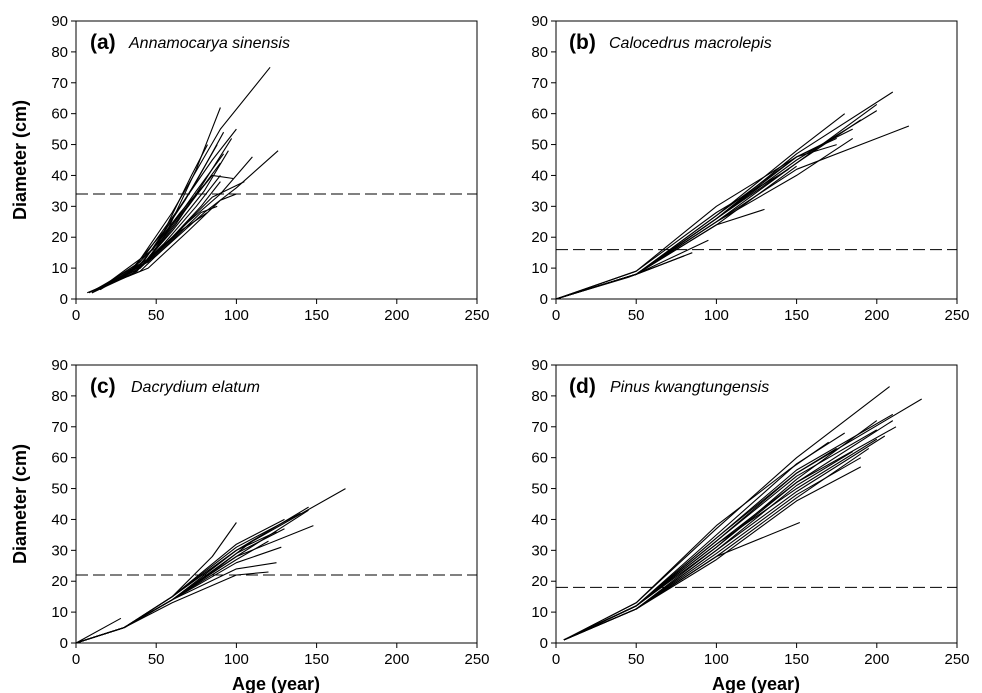 The width and height of the screenshot is (982, 693). What do you see at coordinates (582, 42) in the screenshot?
I see `panel-letter: (b)` at bounding box center [582, 42].